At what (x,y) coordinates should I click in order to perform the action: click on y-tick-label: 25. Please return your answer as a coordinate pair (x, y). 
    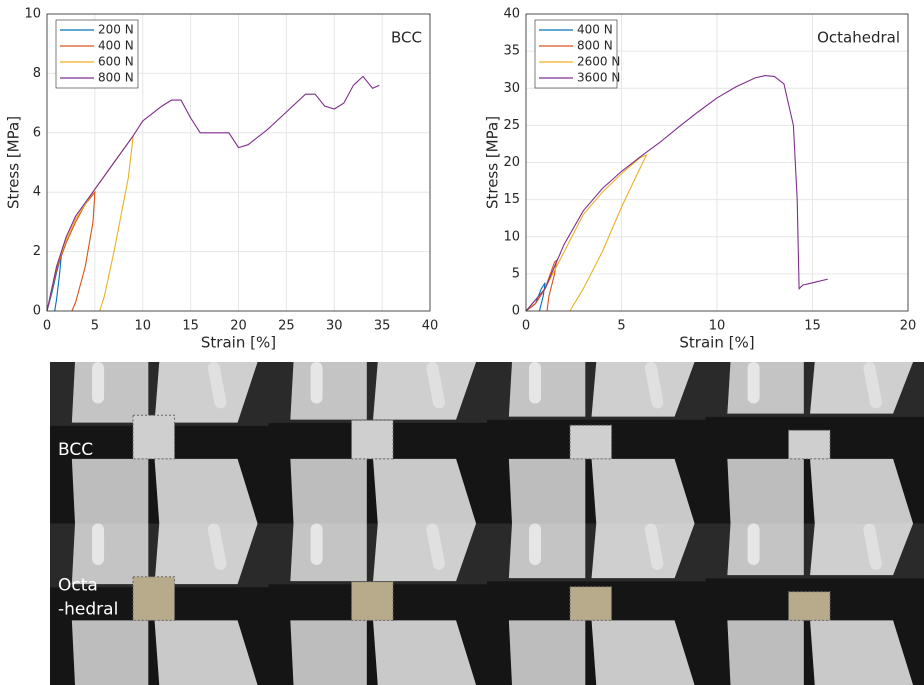
    Looking at the image, I should click on (511, 125).